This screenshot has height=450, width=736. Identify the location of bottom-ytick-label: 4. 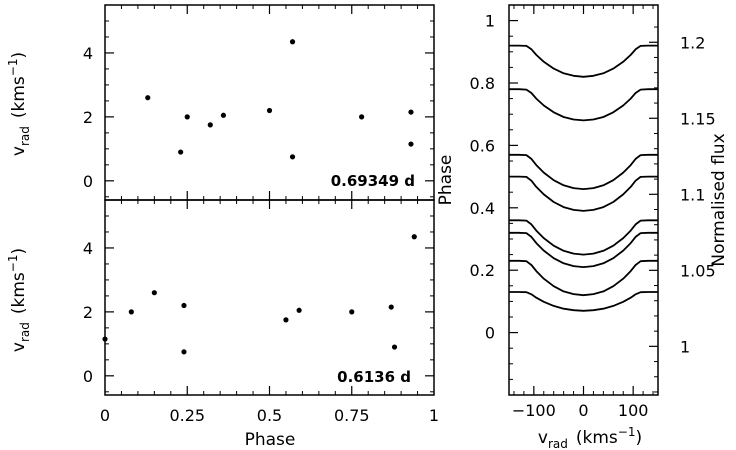
(88, 248).